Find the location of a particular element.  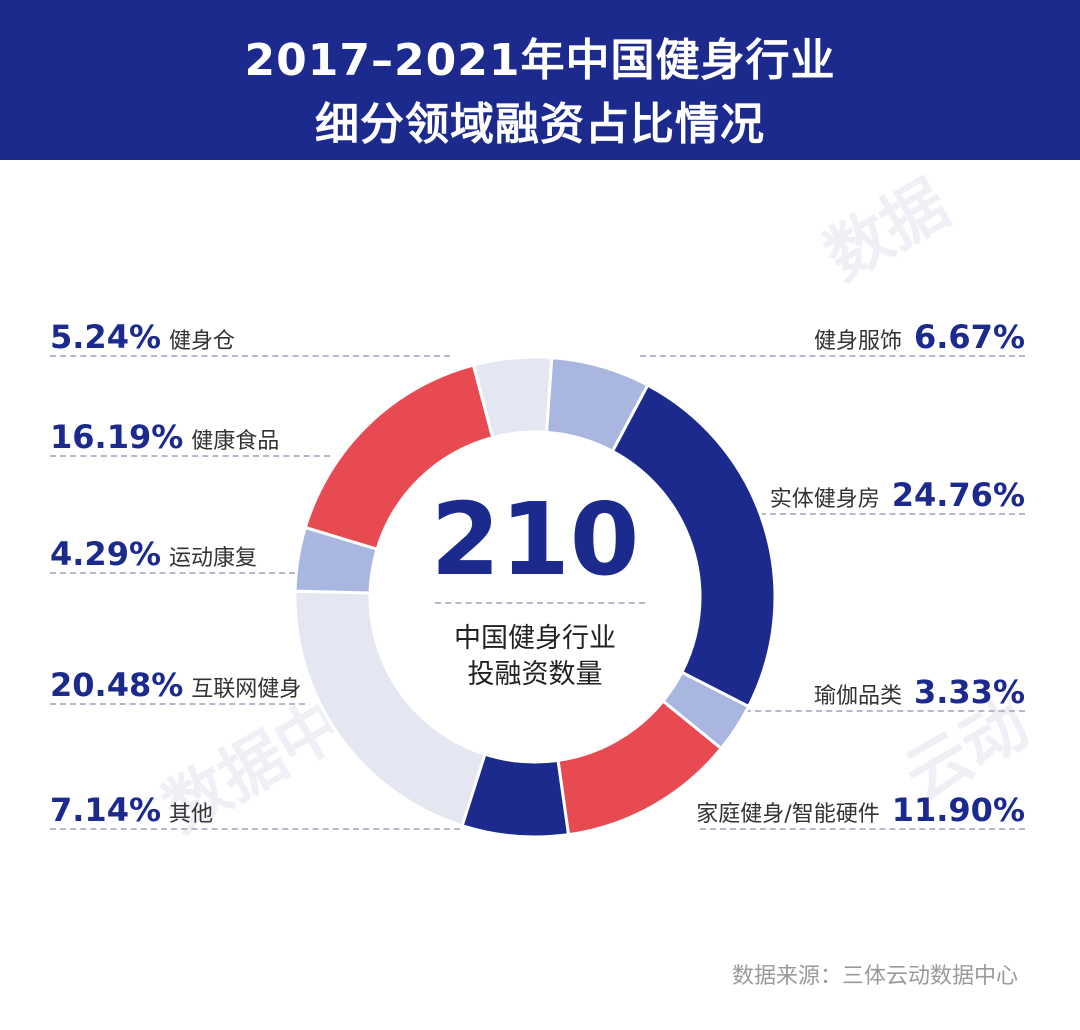

slice-value: 24.76% is located at coordinates (958, 495).